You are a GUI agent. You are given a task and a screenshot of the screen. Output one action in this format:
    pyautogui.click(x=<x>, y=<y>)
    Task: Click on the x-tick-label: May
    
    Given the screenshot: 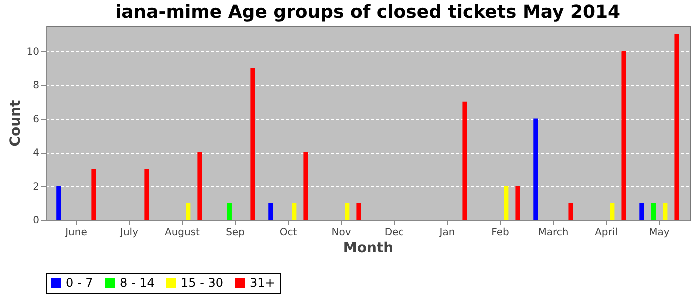 What is the action you would take?
    pyautogui.click(x=659, y=233)
    